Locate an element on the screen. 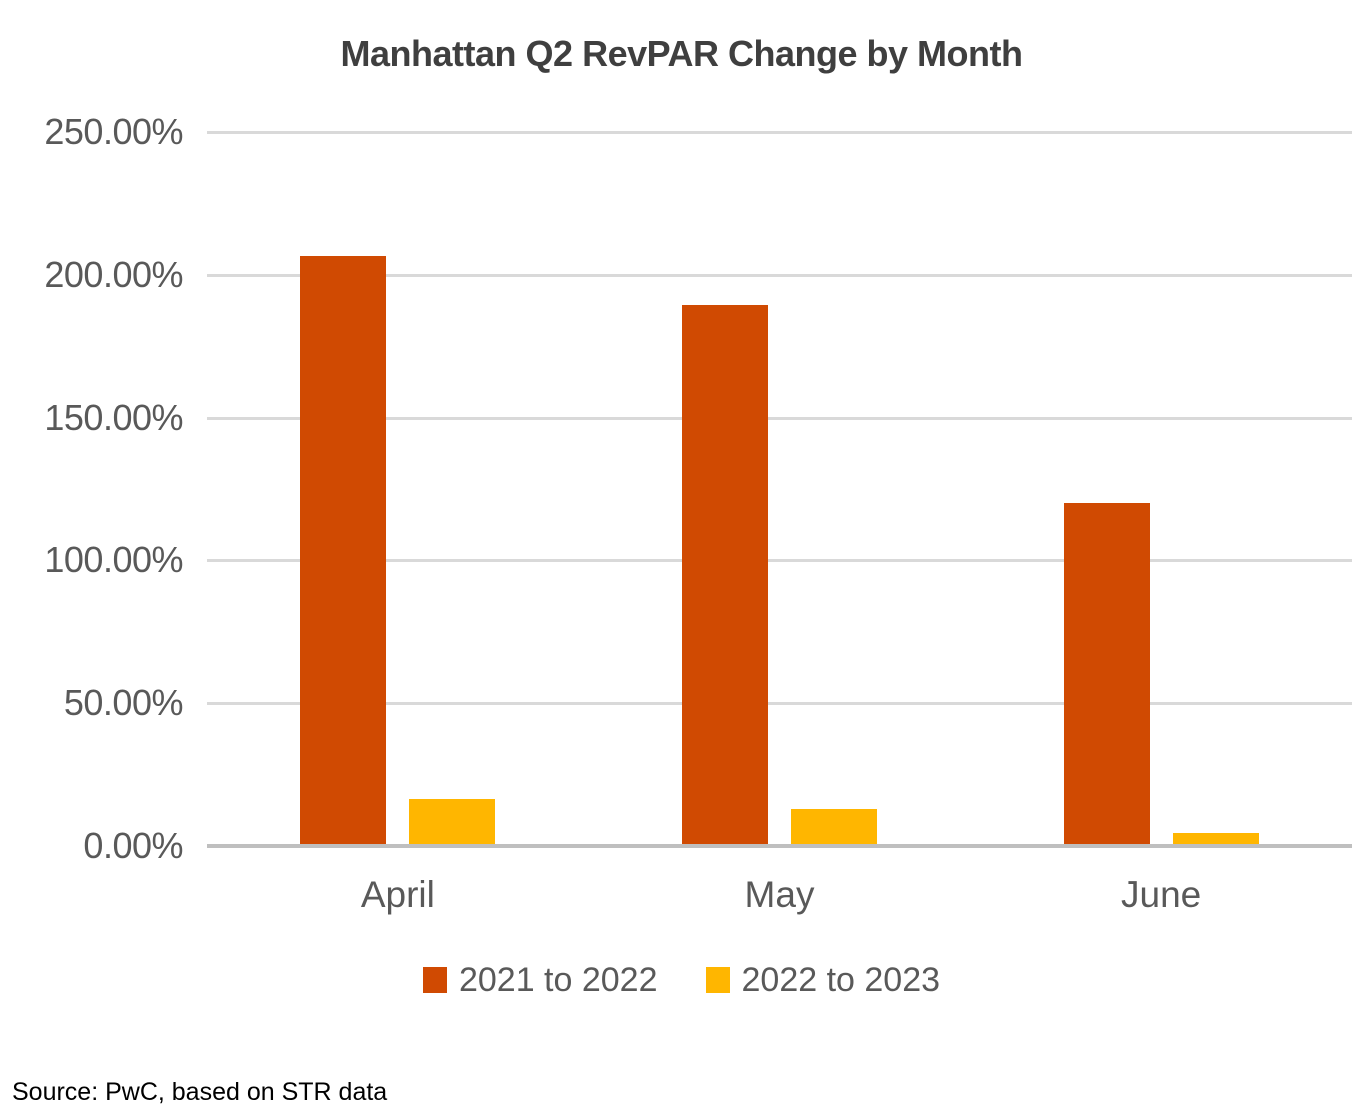 The width and height of the screenshot is (1363, 1119). x-axis-line is located at coordinates (779, 846).